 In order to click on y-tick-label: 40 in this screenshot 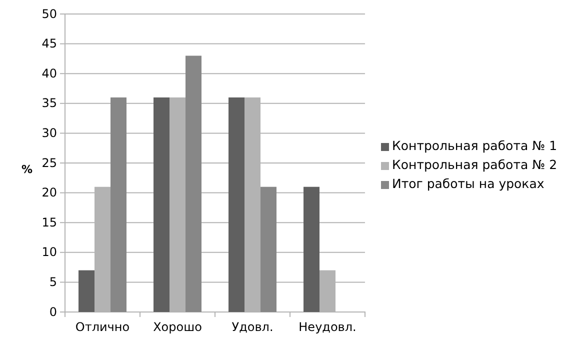, I will do `click(49, 73)`.